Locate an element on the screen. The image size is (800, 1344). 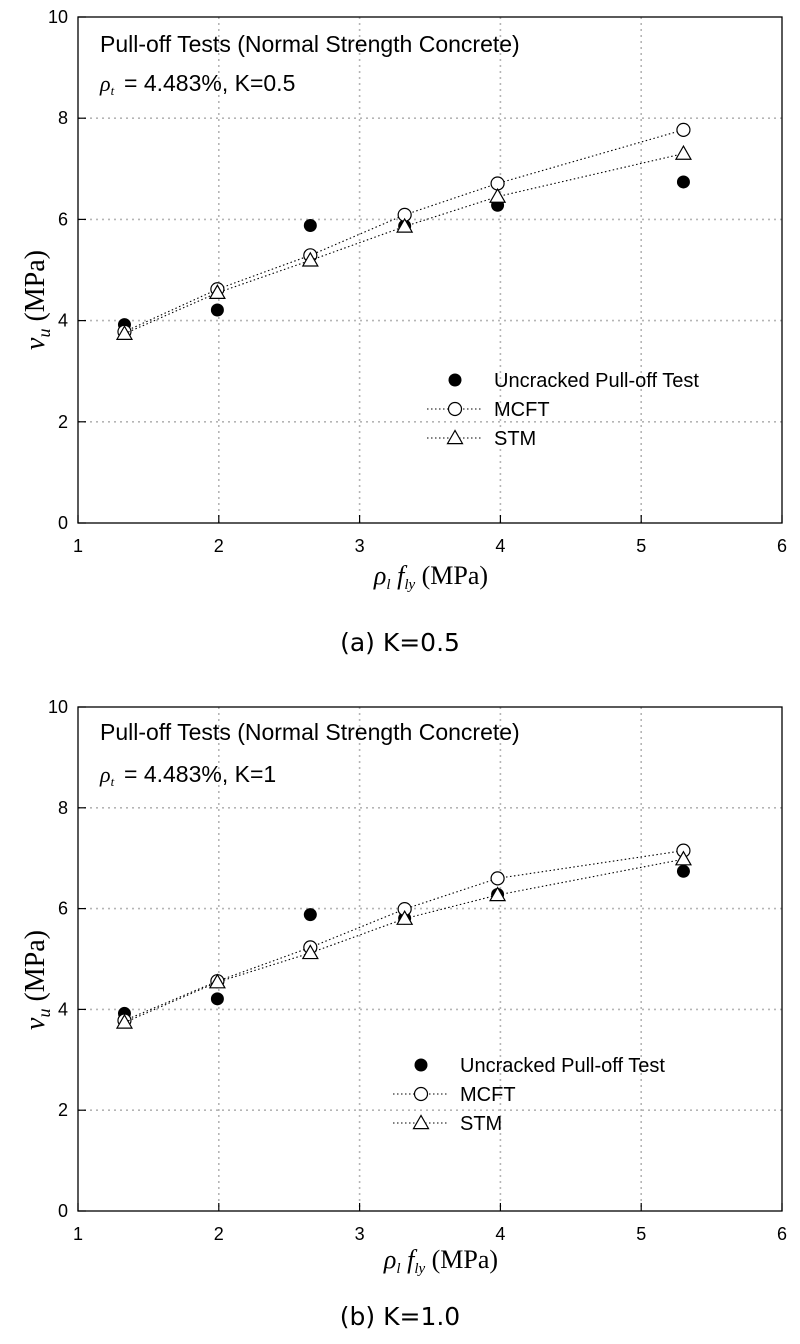
caption-b: (b) K=1.0 is located at coordinates (400, 1316).